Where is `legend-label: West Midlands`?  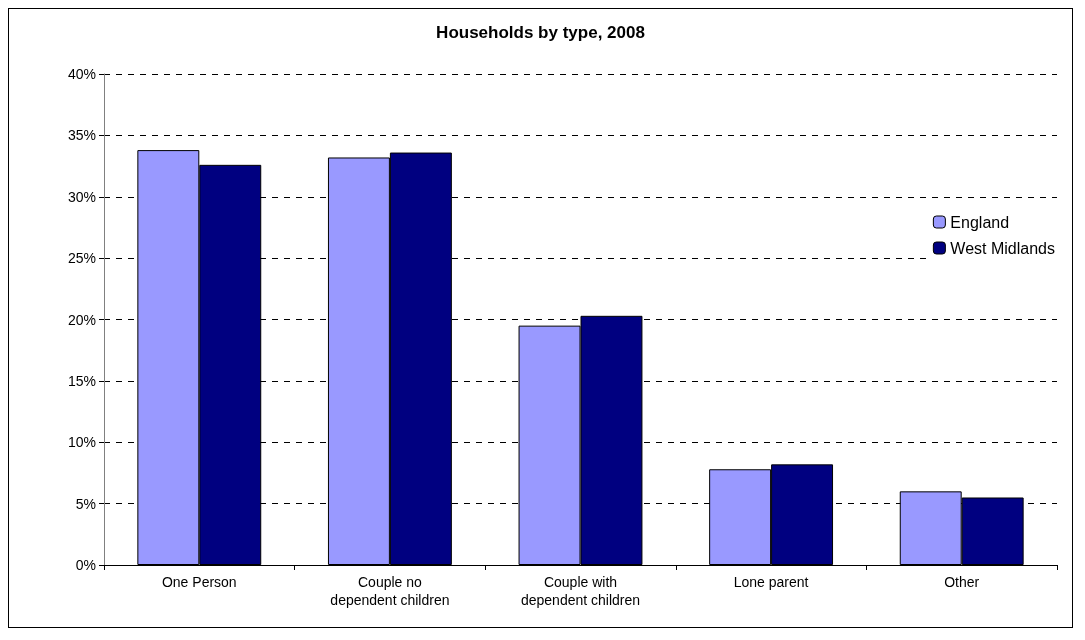
legend-label: West Midlands is located at coordinates (1003, 248).